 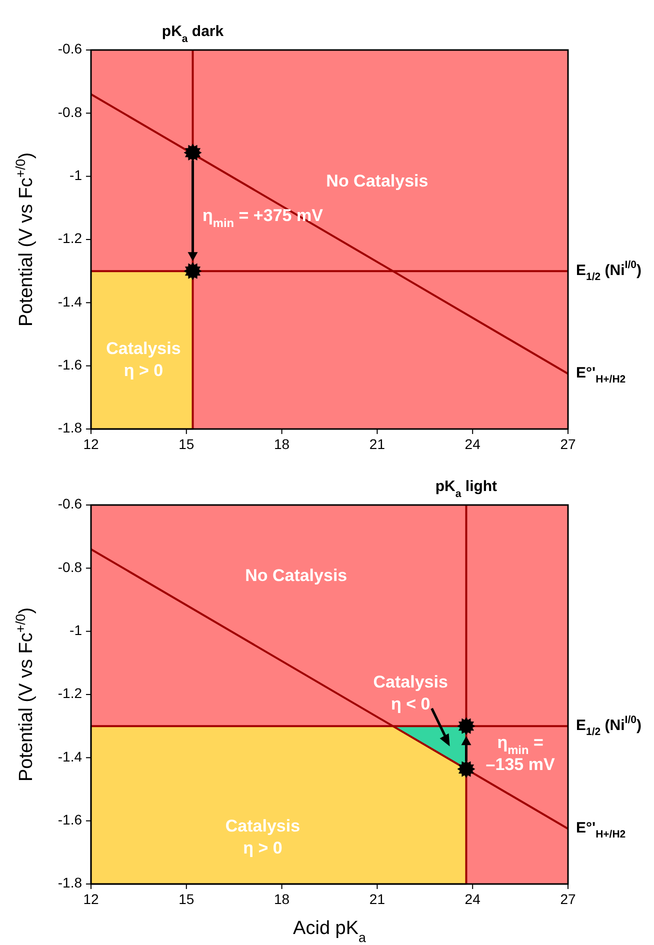 What do you see at coordinates (466, 489) in the screenshot?
I see `ref-line-label: pK$_{a}$ light` at bounding box center [466, 489].